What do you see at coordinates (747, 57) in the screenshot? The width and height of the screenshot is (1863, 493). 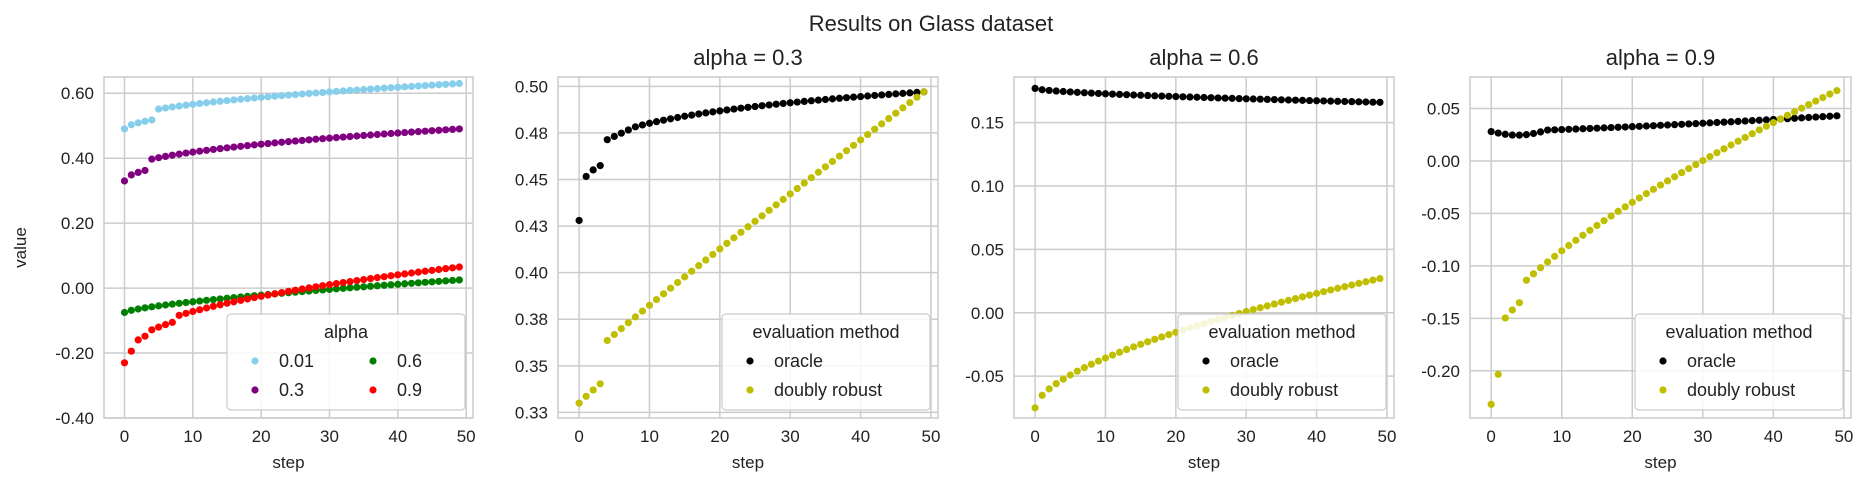 I see `panel-title: alpha = 0.3` at bounding box center [747, 57].